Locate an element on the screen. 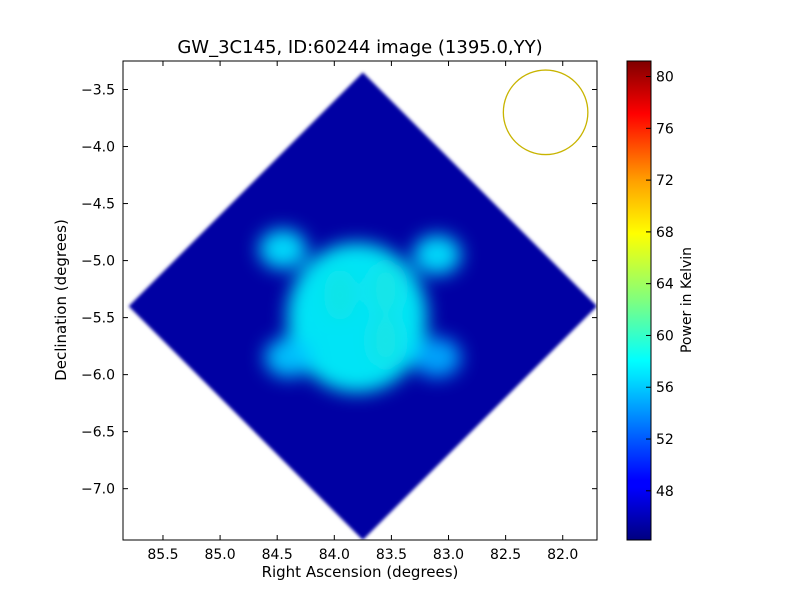  y-tick-label: −5.5 is located at coordinates (98, 319).